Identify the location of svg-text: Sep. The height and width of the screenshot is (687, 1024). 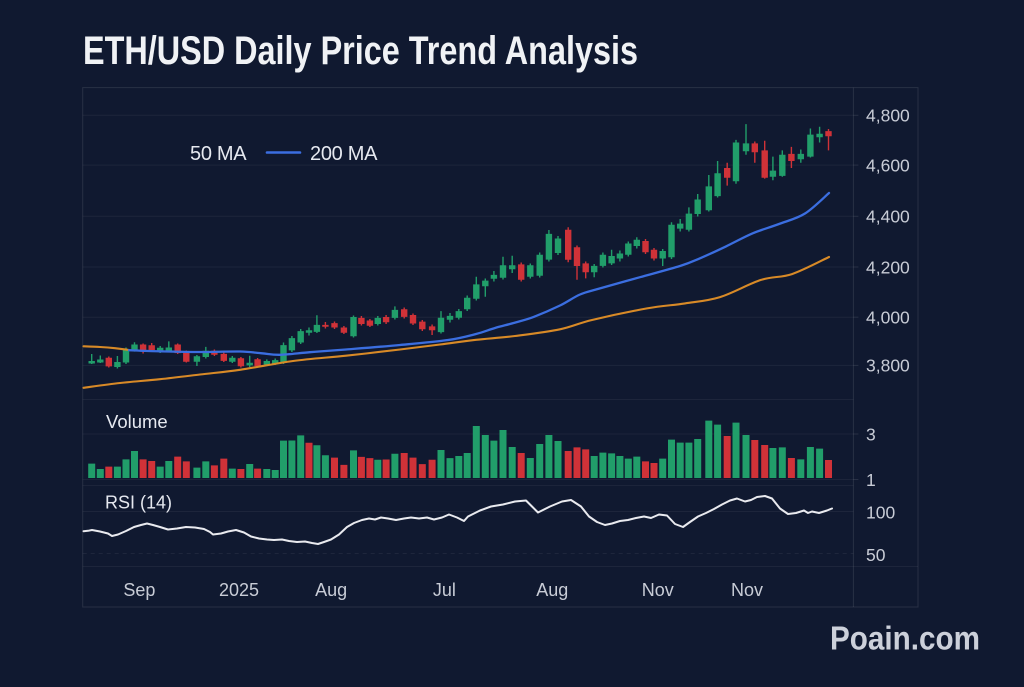
(139, 590).